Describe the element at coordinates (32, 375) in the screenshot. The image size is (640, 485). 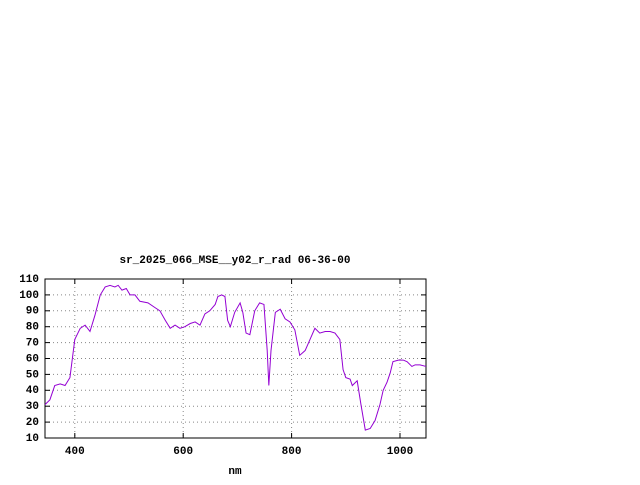
I see `y-tick-label: 50` at that location.